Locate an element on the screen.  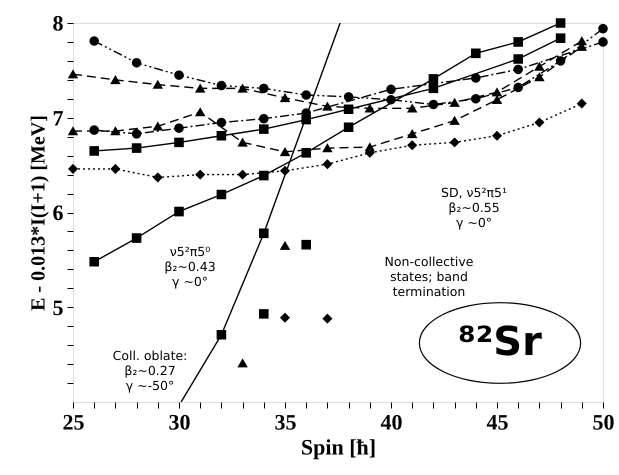
annotation: ν5²π5⁰ β₂~0.43 γ ~0° is located at coordinates (190, 266).